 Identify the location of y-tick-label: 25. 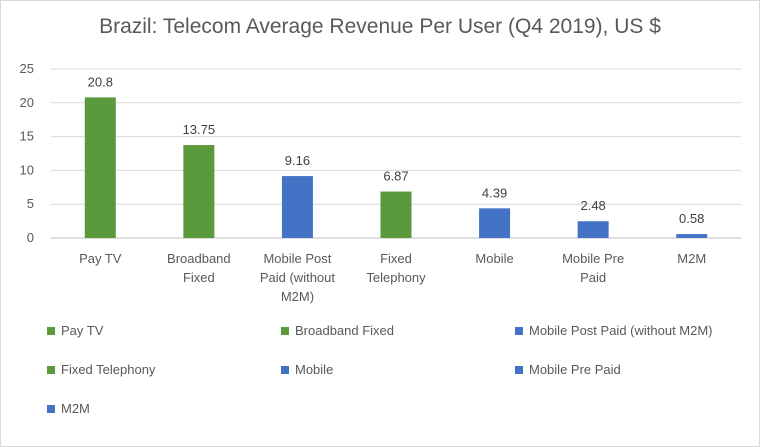
(27, 68).